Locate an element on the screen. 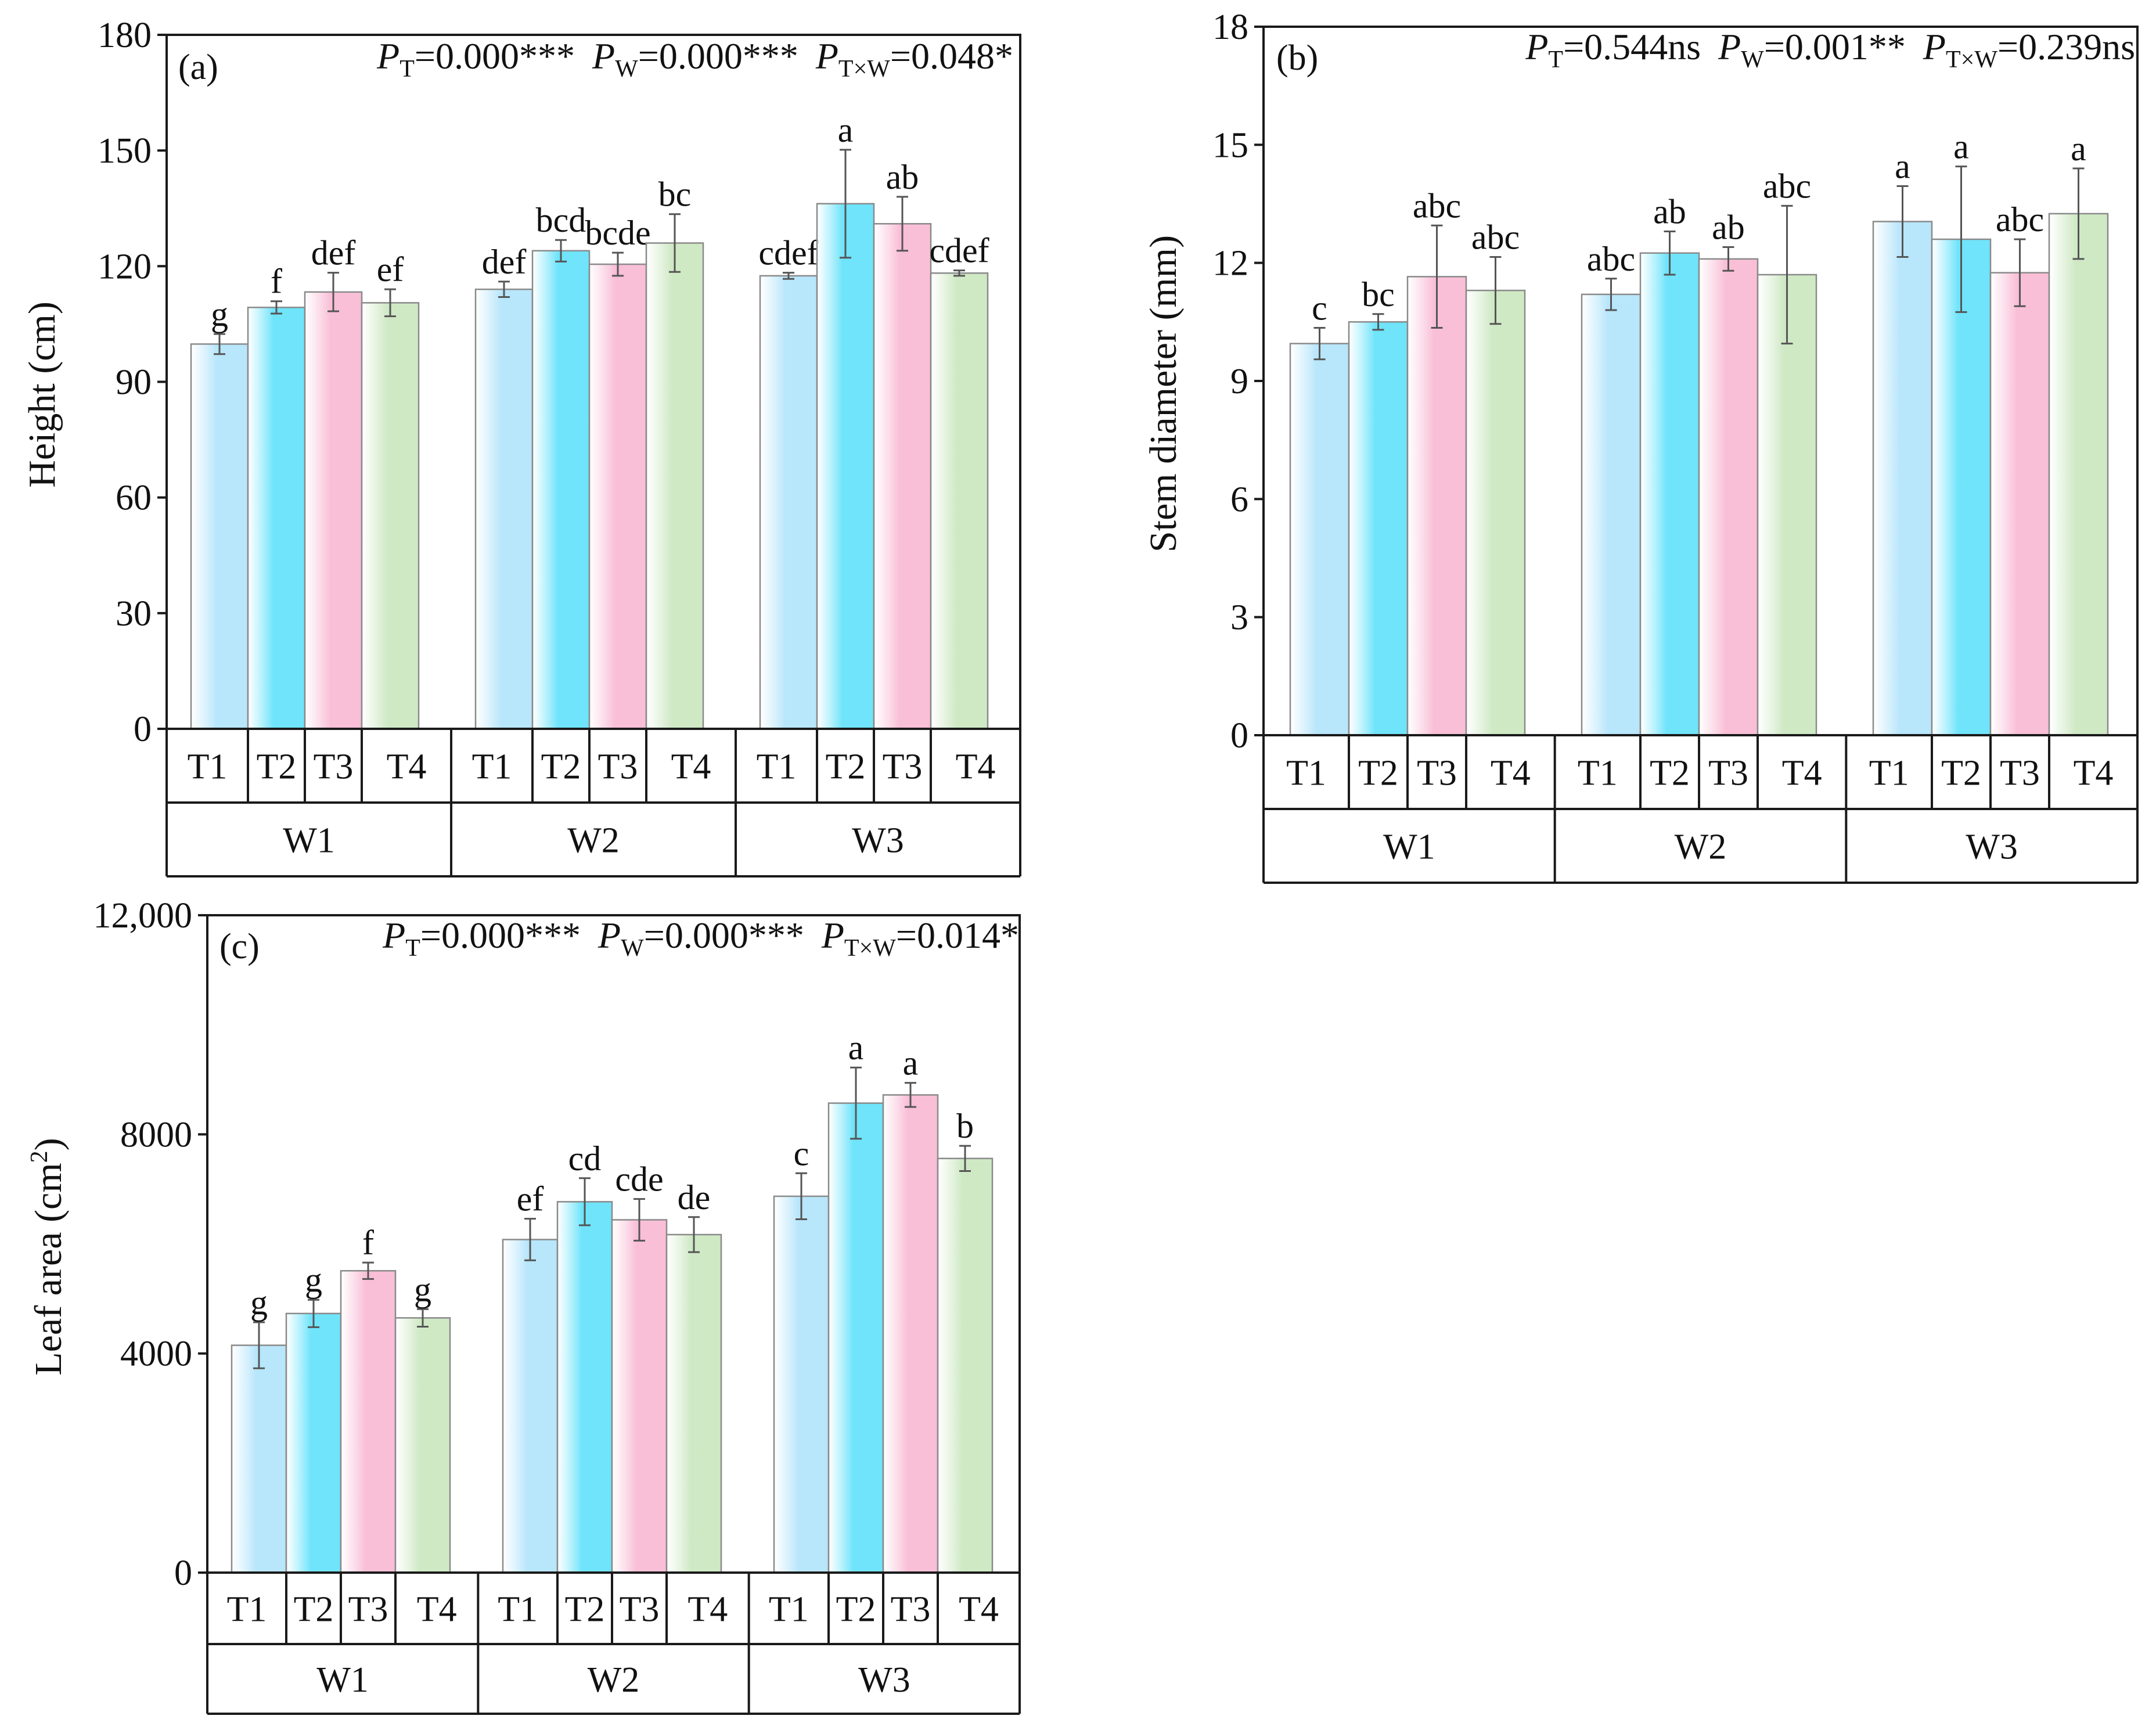  y-tick-label: 18 is located at coordinates (1230, 27).